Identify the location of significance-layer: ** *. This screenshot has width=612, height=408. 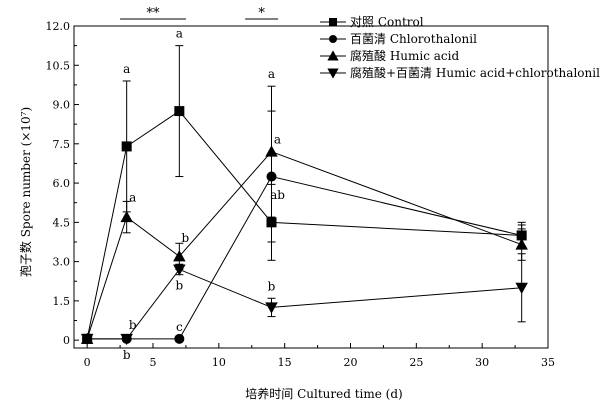
(199, 13).